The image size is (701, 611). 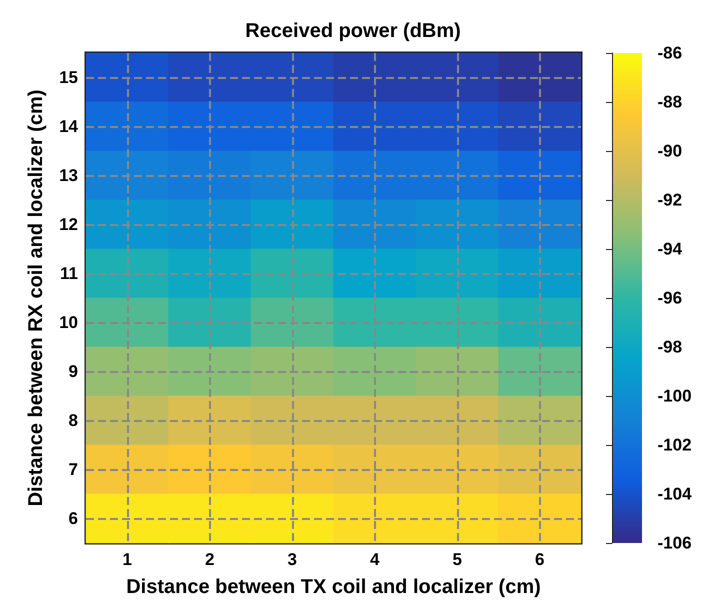 What do you see at coordinates (675, 445) in the screenshot?
I see `color-bar-label: -102` at bounding box center [675, 445].